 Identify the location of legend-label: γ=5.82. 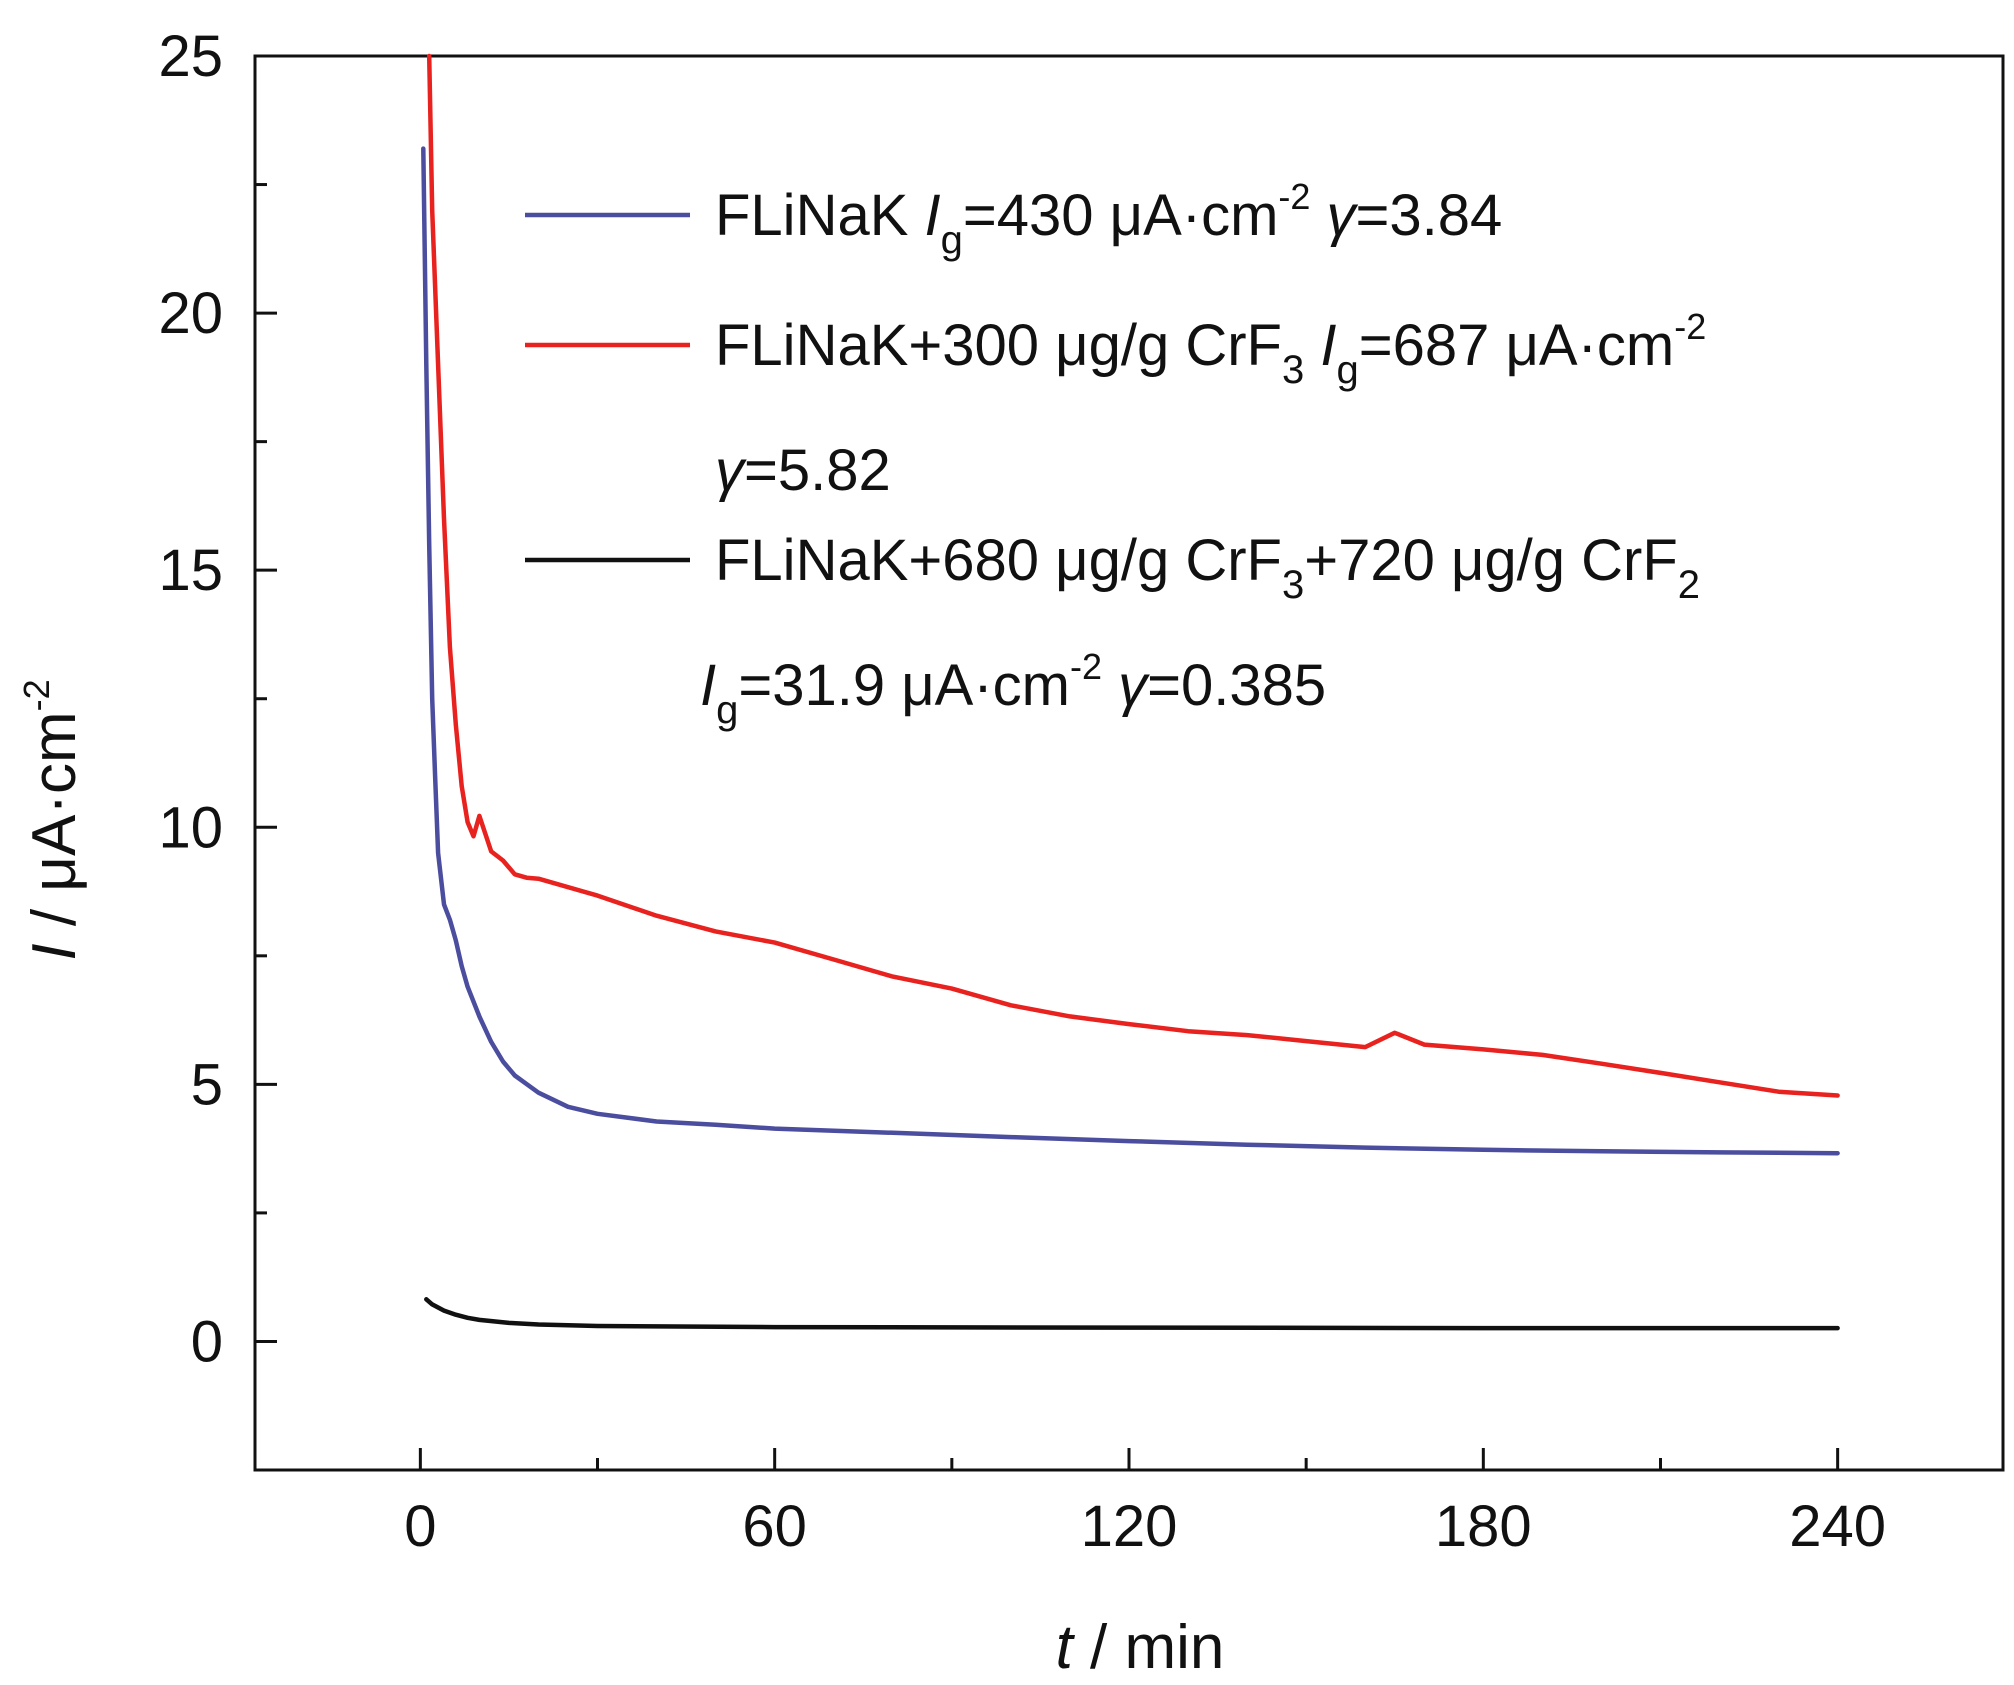
(803, 470).